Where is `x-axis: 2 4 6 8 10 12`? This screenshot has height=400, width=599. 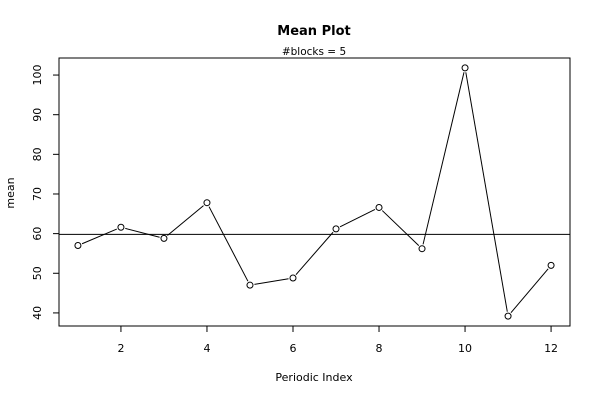
x-axis: 2 4 6 8 10 12 is located at coordinates (337, 340).